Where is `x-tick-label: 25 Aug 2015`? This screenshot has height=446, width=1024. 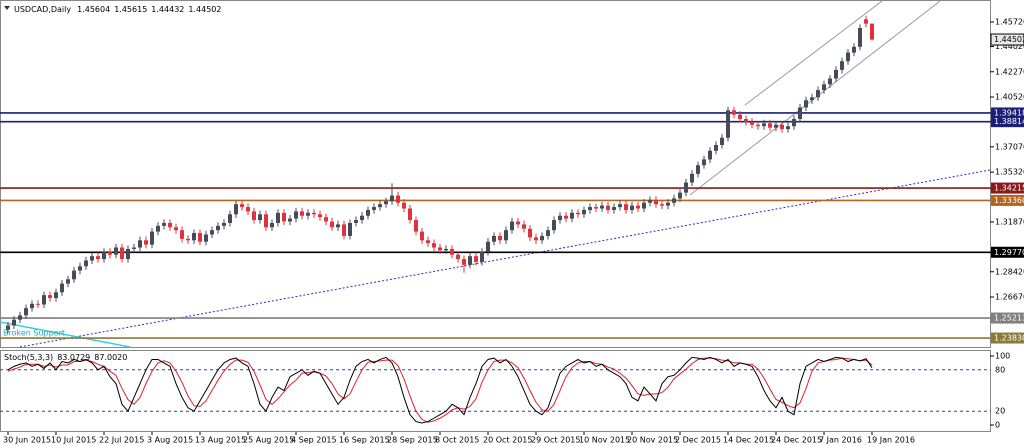
x-tick-label: 25 Aug 2015 is located at coordinates (268, 440).